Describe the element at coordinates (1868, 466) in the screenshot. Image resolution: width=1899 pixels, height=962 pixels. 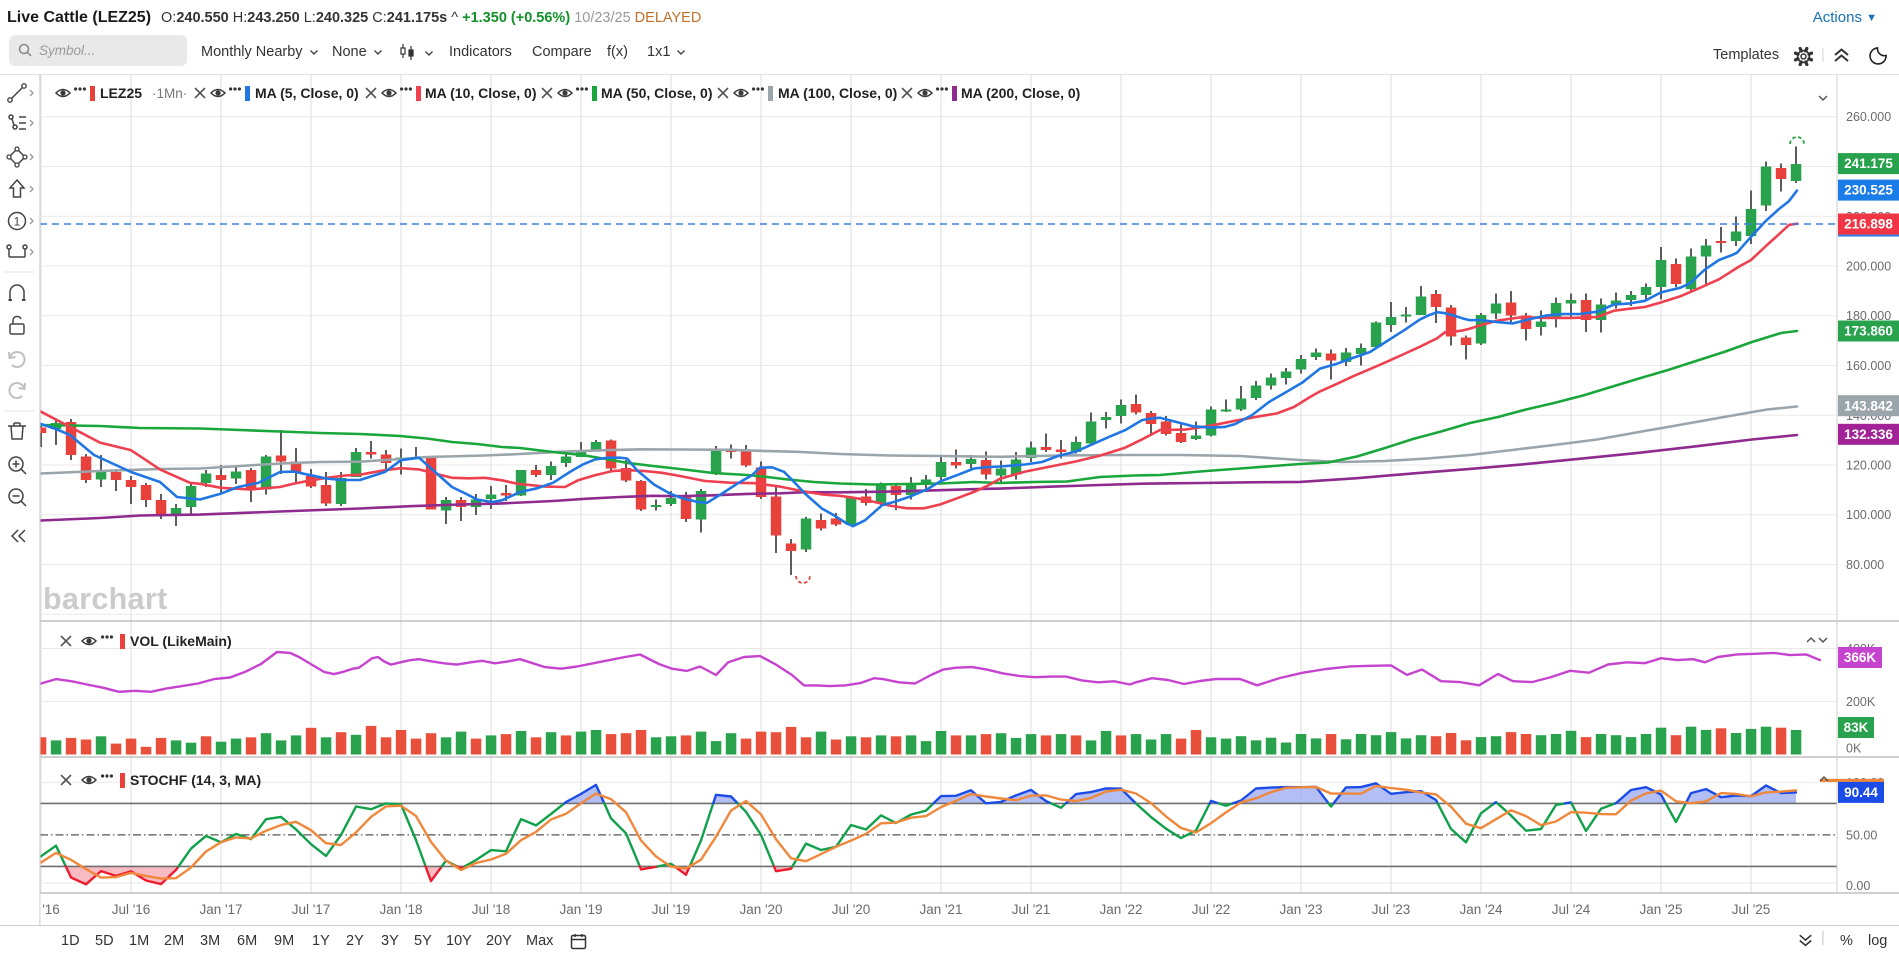
I see `svg-text: 120.000` at that location.